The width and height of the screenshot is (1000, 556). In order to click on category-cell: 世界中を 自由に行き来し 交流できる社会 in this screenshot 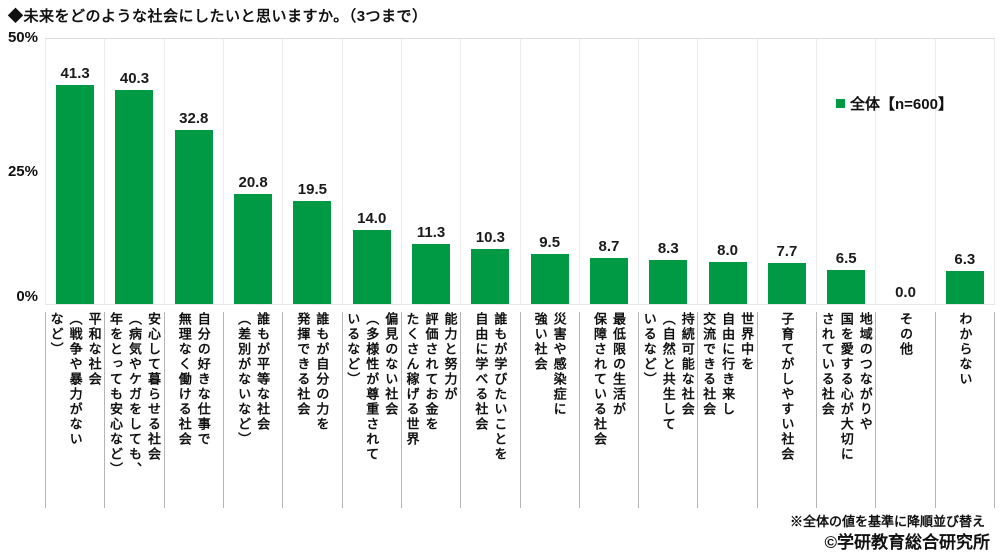, I will do `click(728, 410)`.